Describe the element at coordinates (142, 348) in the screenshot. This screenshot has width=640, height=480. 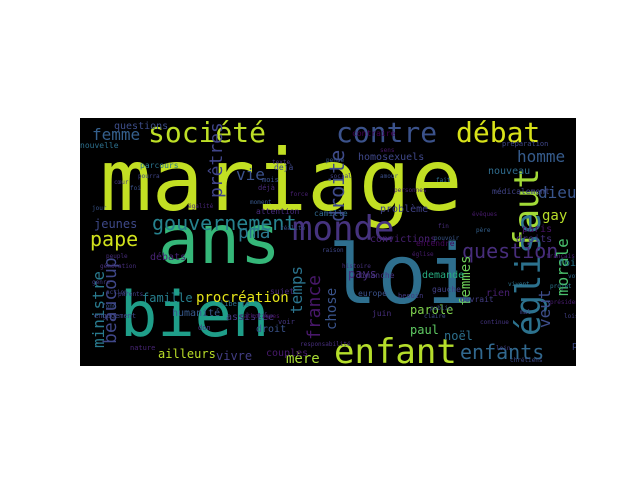
I see `cloud-word: nature` at that location.